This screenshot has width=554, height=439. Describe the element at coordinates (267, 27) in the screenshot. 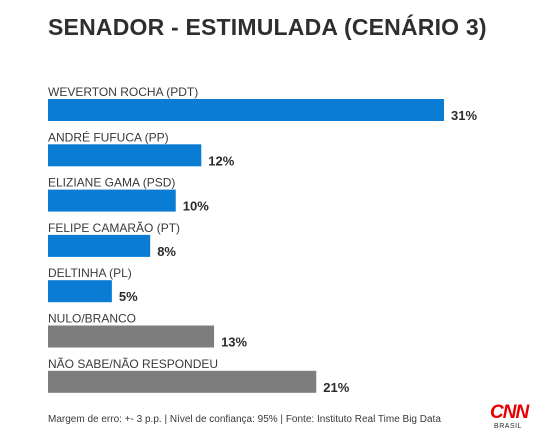

I see `chart-title: SENADOR - ESTIMULADA (CENÁRIO 3)` at that location.